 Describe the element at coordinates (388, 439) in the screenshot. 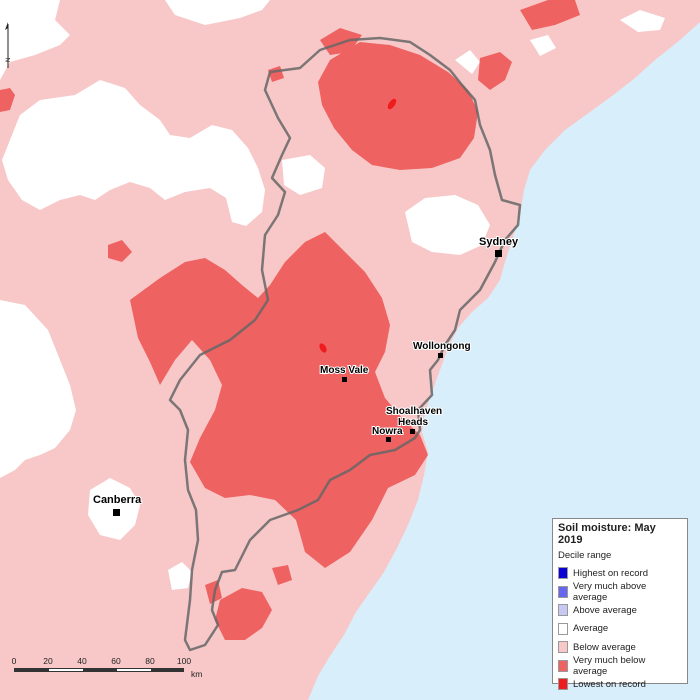

I see `nowra-marker` at that location.